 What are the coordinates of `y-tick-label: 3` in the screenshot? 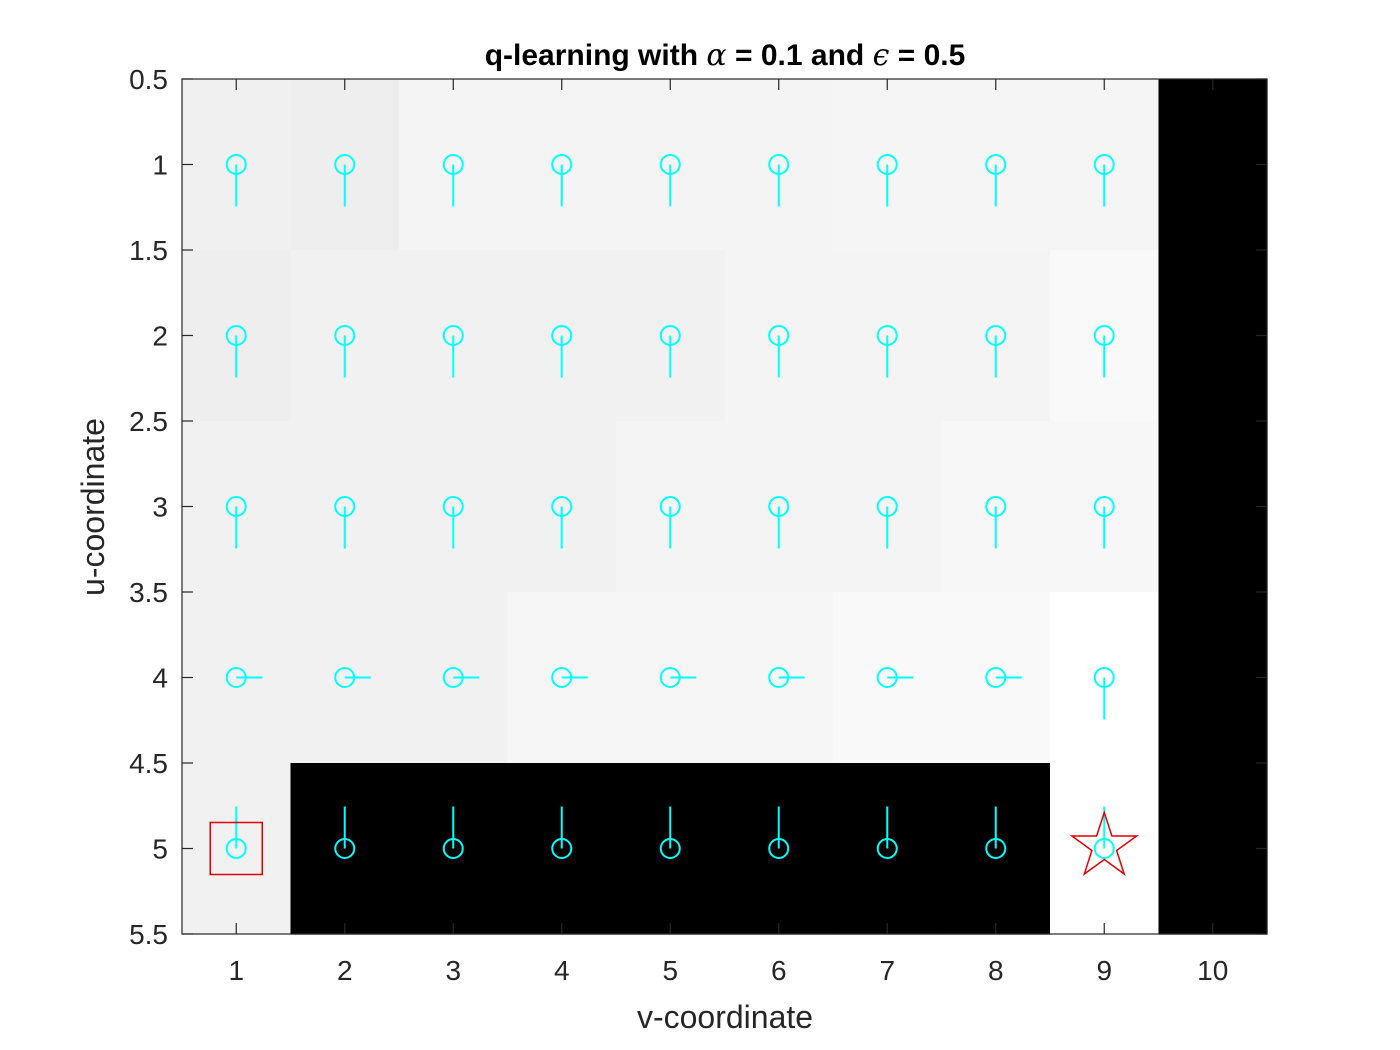 It's located at (160, 507).